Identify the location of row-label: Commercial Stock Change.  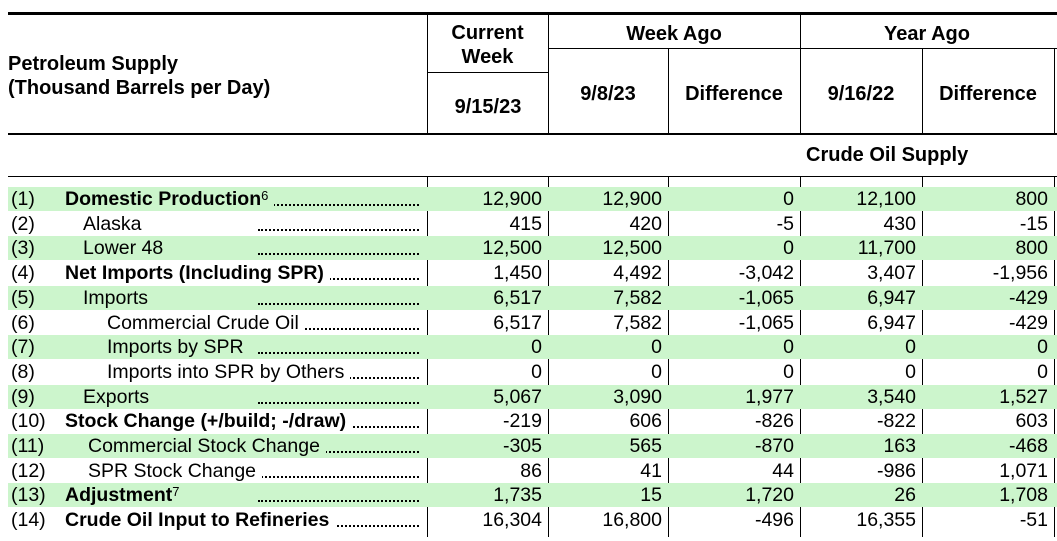
(207, 446).